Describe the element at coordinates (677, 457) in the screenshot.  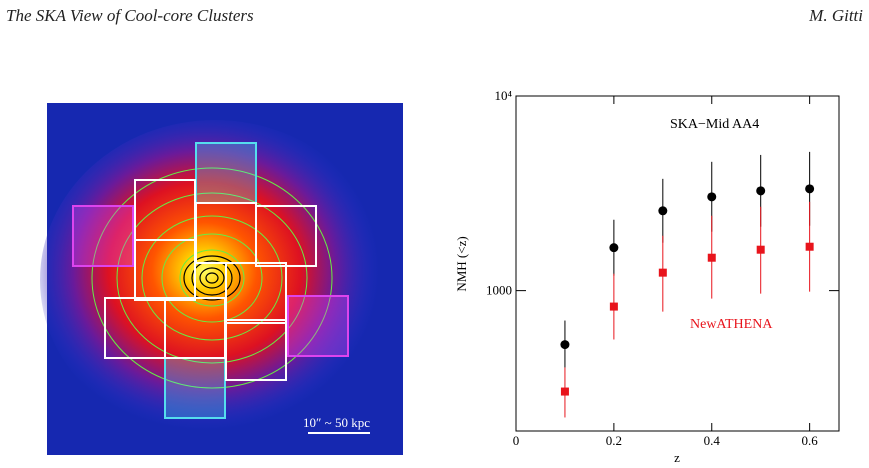
I see `x-axis-label: z` at that location.